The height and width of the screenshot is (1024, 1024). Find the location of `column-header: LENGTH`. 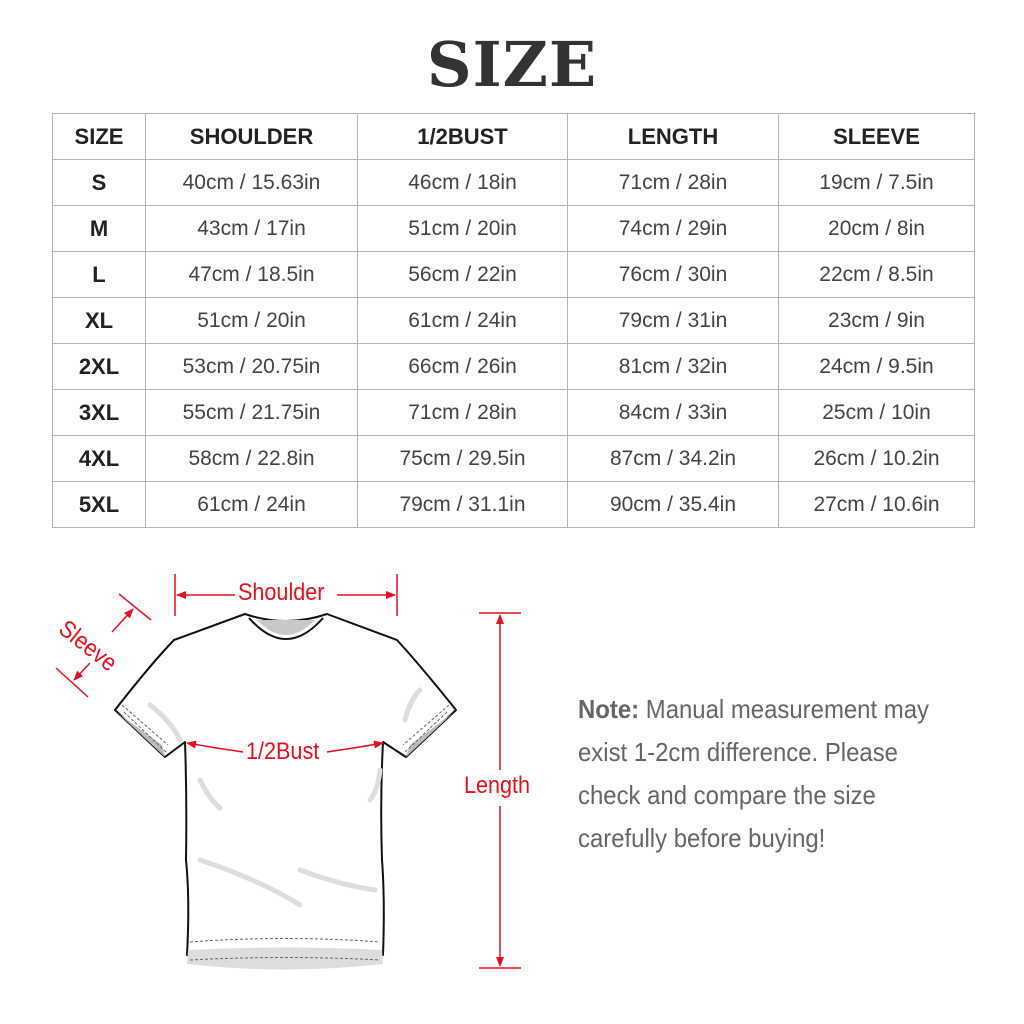

column-header: LENGTH is located at coordinates (673, 136).